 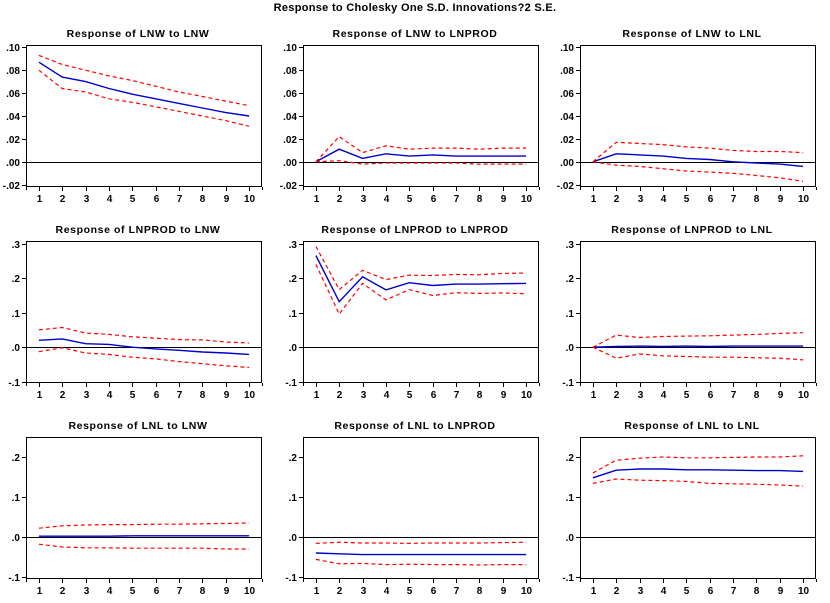 I want to click on chart-title: Response of LNW to LNPROD, so click(x=415, y=34).